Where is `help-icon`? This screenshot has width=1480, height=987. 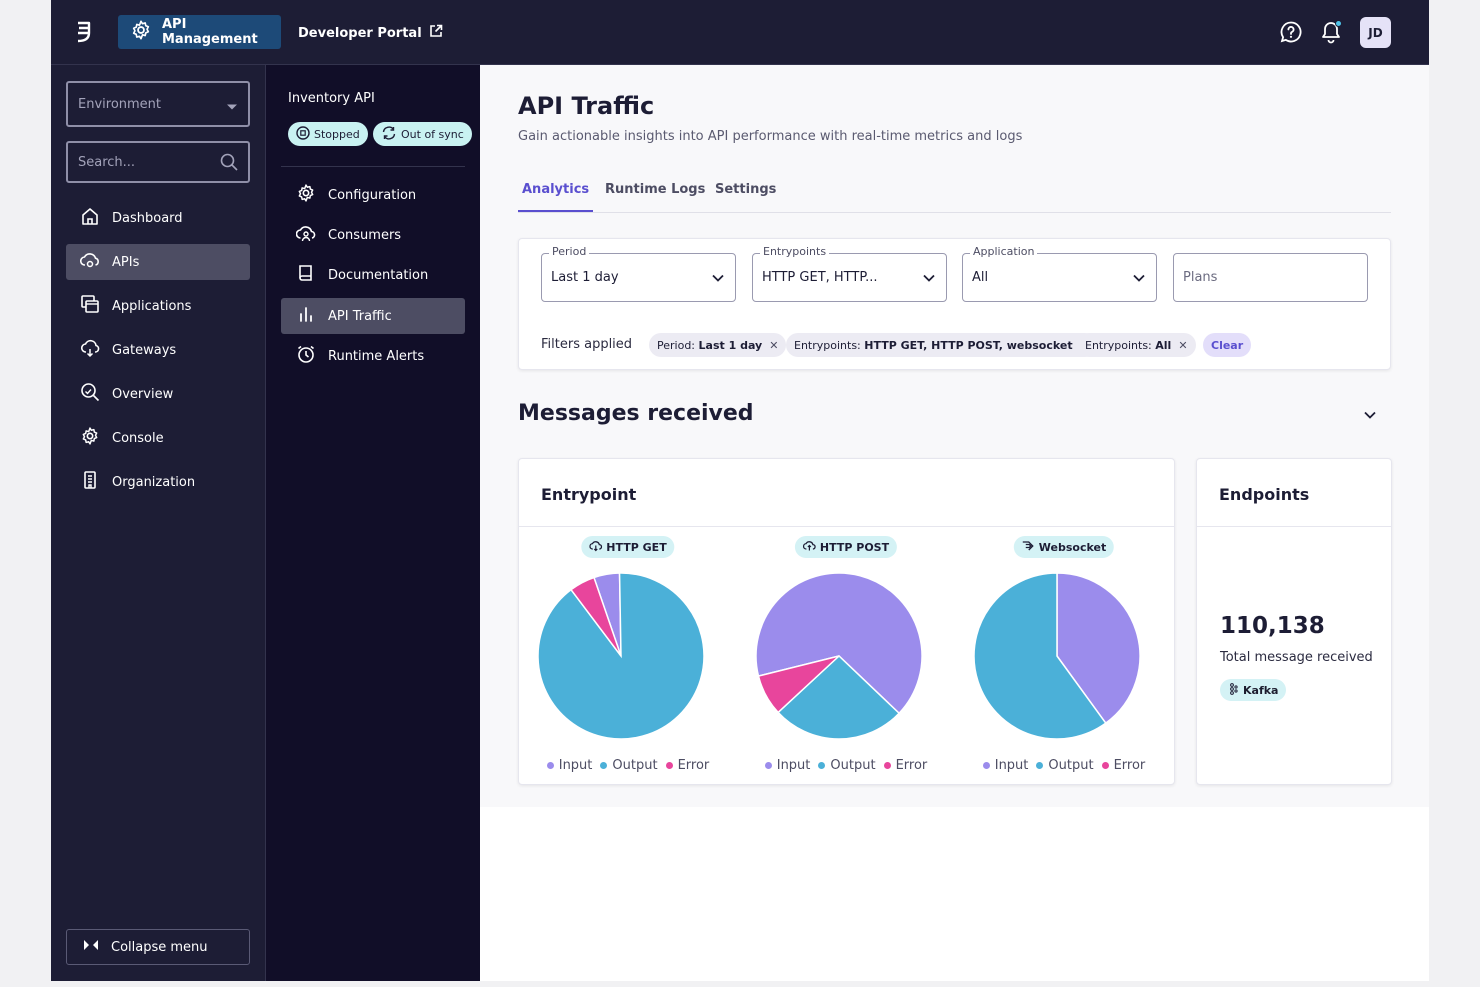
help-icon is located at coordinates (1291, 32).